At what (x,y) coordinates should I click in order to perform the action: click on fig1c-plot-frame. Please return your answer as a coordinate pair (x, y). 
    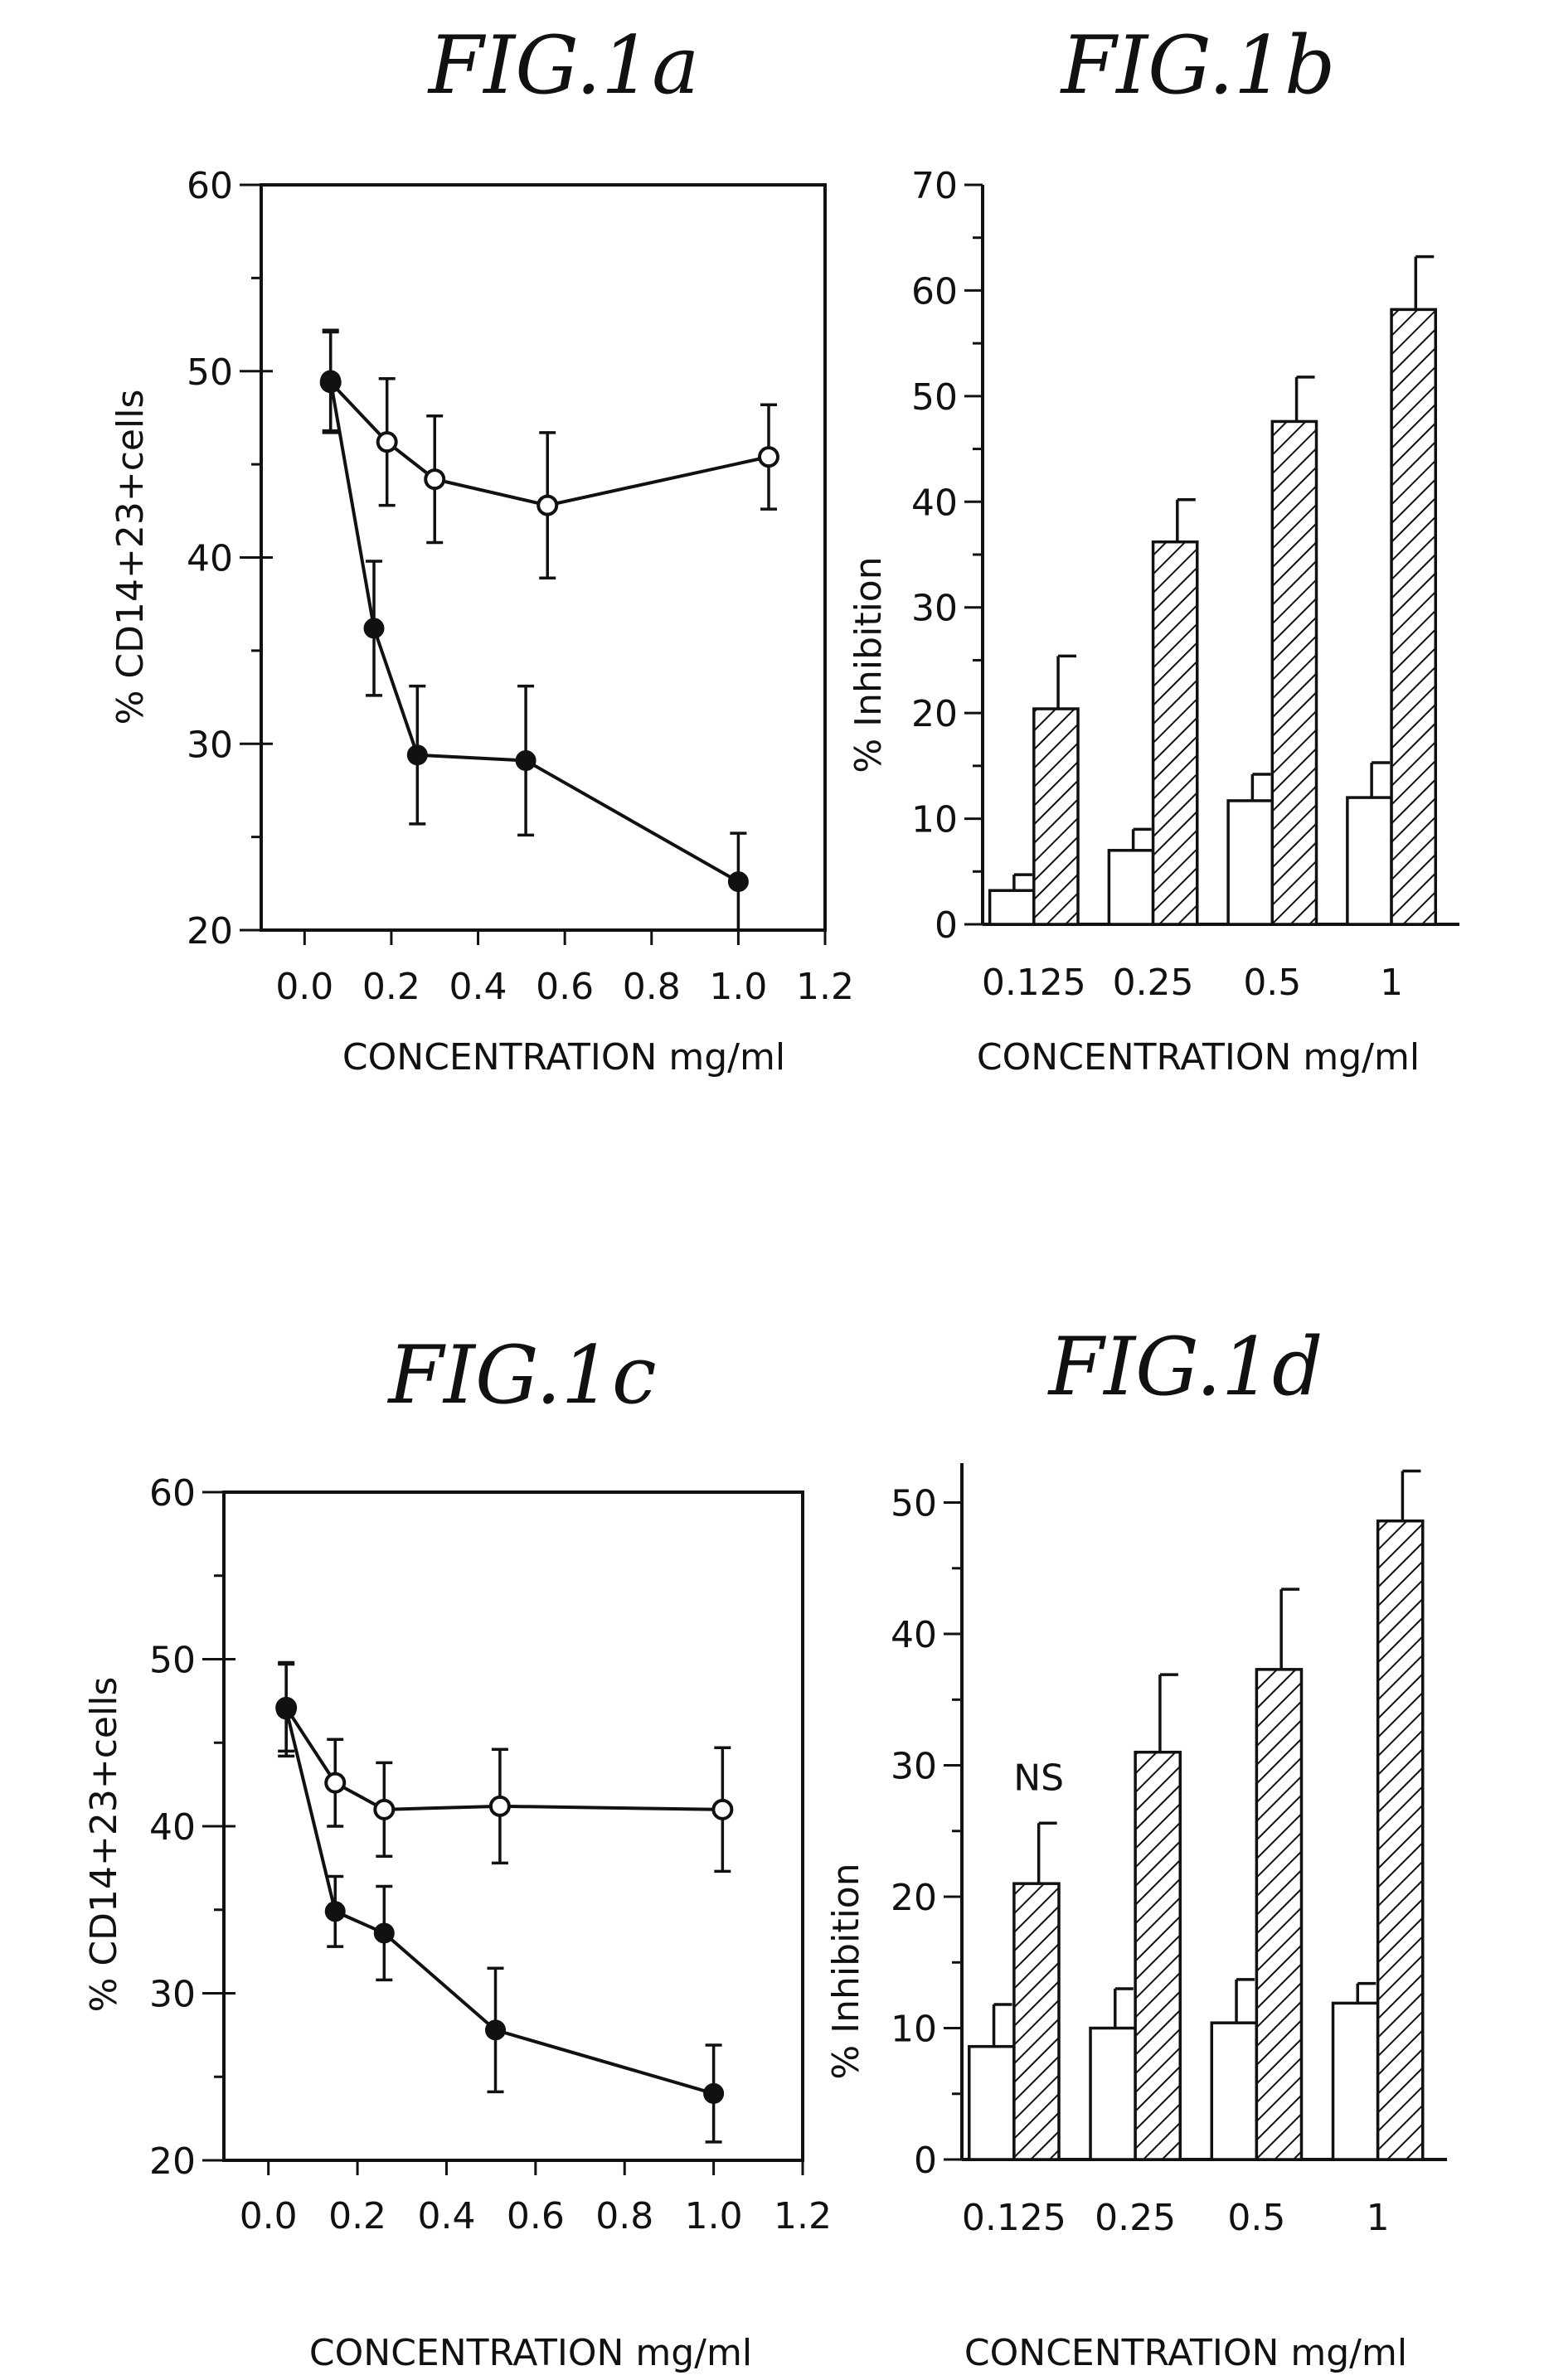
    Looking at the image, I should click on (513, 1826).